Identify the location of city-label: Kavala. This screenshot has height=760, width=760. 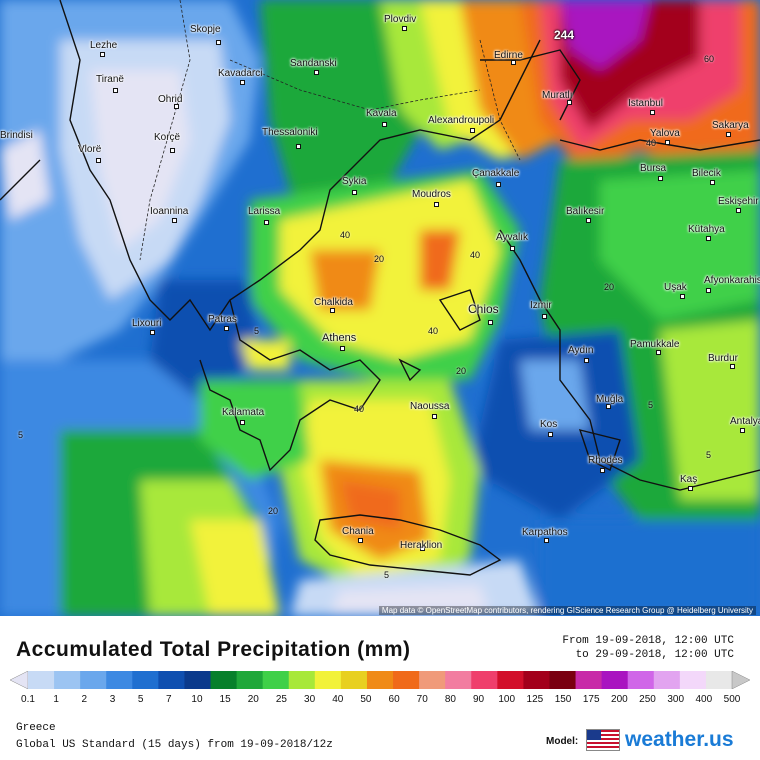
(381, 113).